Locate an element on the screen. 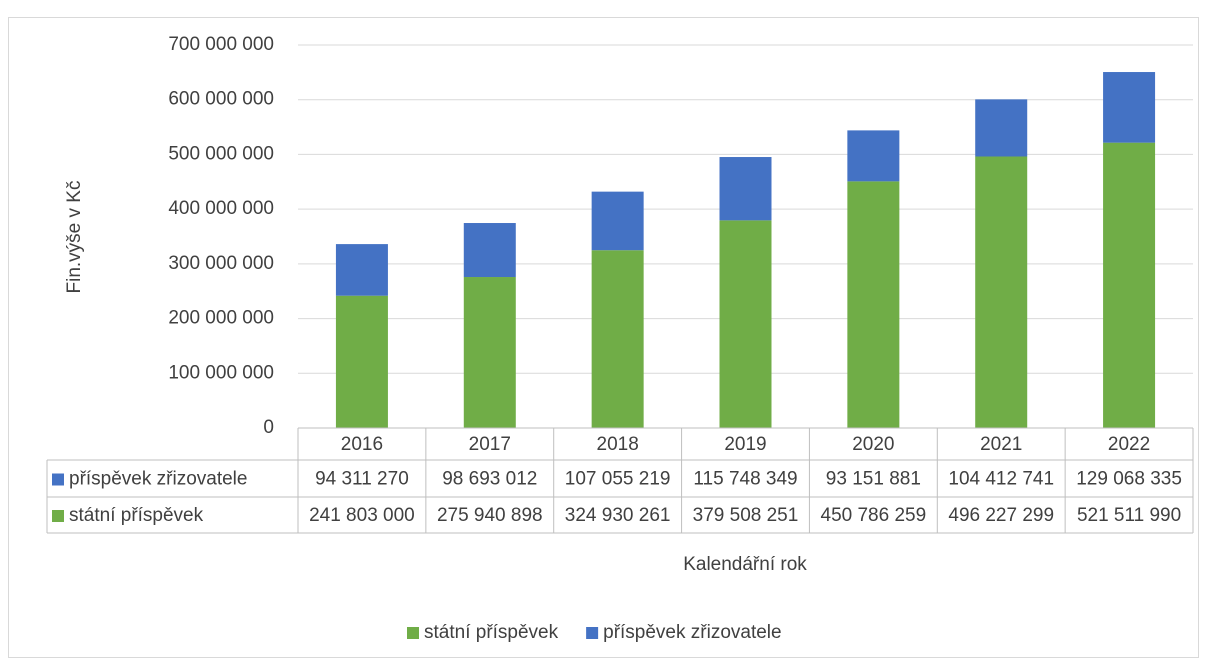 The width and height of the screenshot is (1208, 666). x-tick-label: 2021 is located at coordinates (1001, 444).